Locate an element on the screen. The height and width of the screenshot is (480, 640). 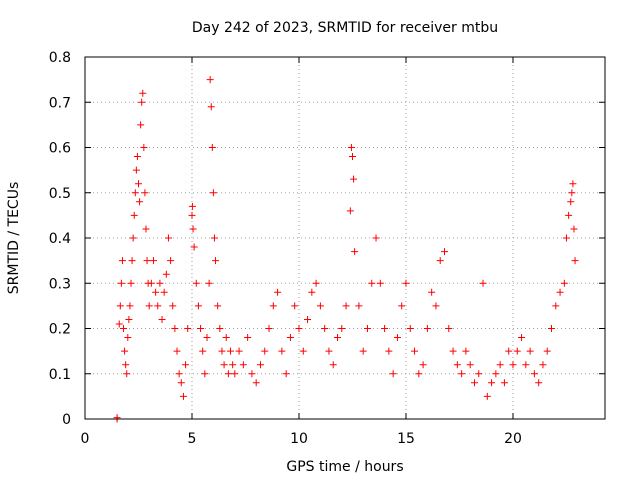
y-tick-label: 0.6 is located at coordinates (60, 149).